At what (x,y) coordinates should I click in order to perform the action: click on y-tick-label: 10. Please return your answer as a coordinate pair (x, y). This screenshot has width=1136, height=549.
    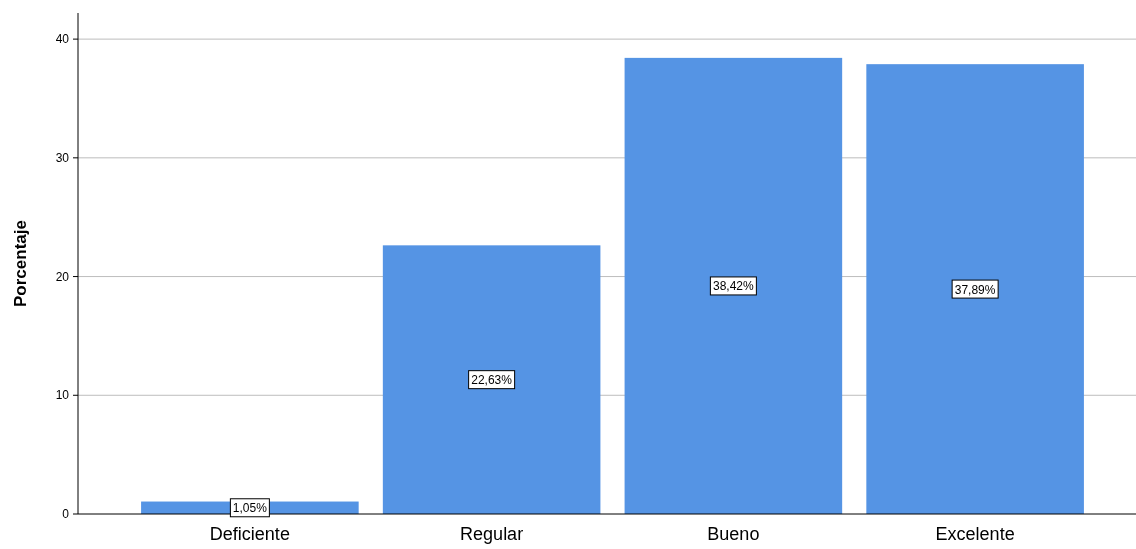
    Looking at the image, I should click on (62, 395).